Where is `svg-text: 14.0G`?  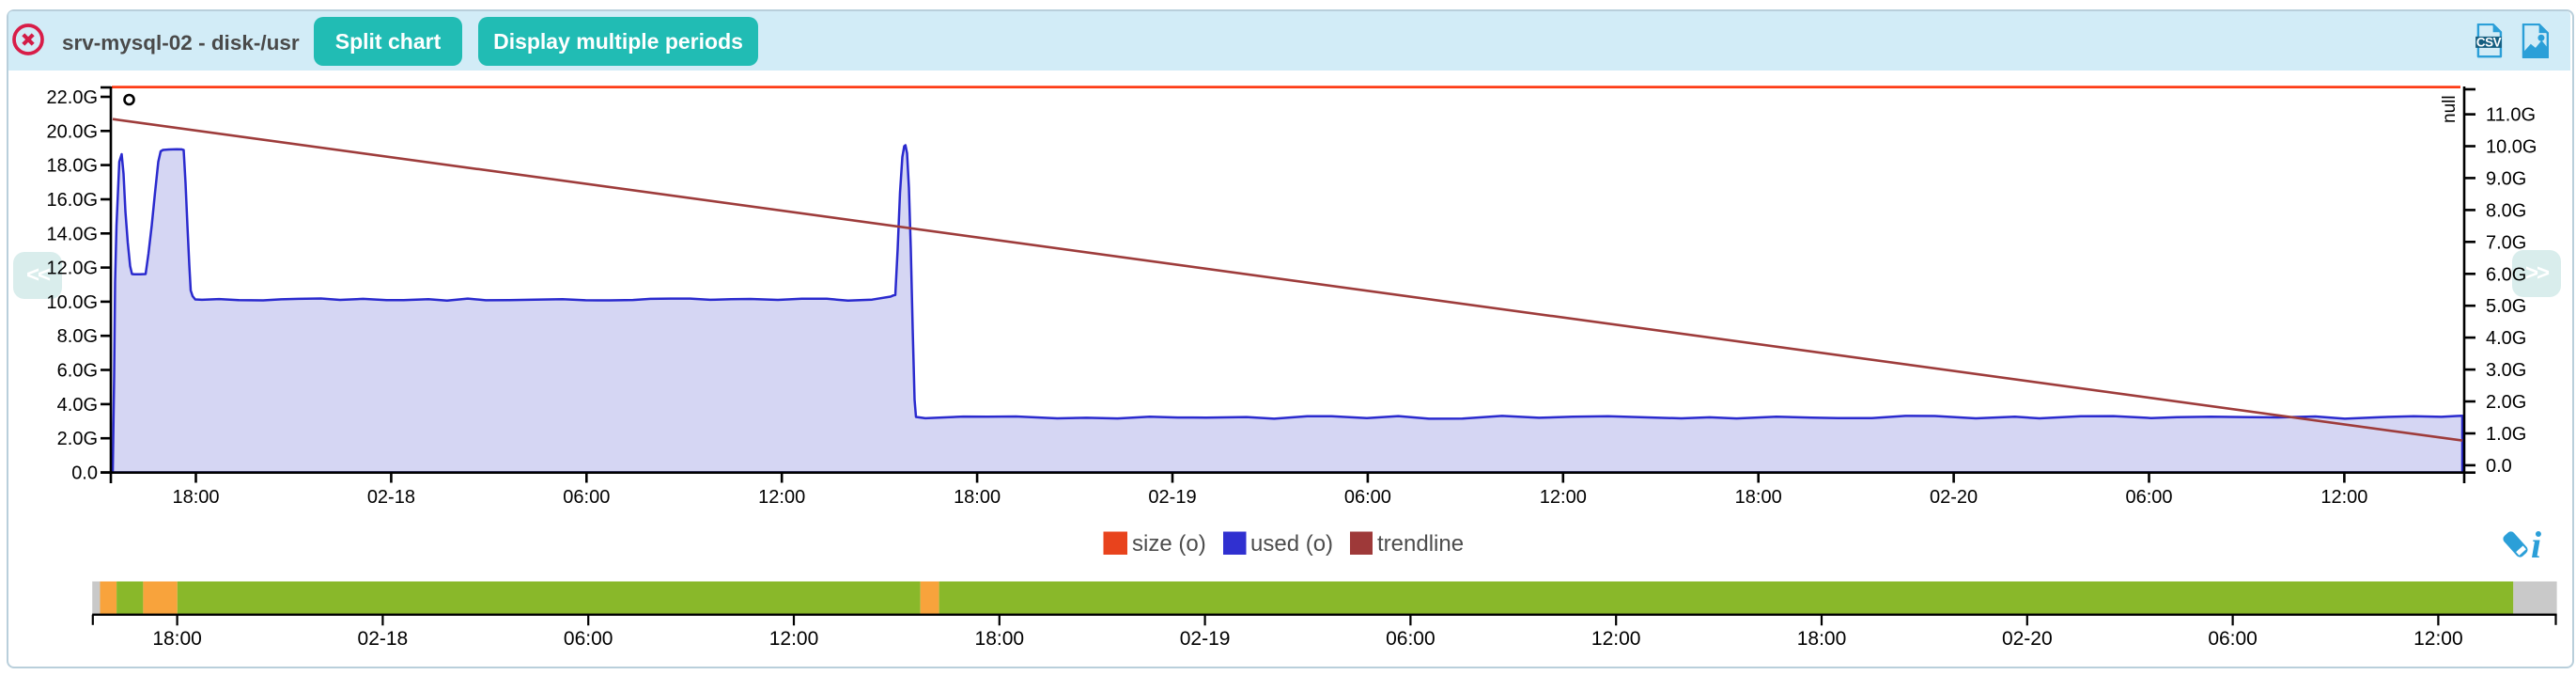 svg-text: 14.0G is located at coordinates (72, 234).